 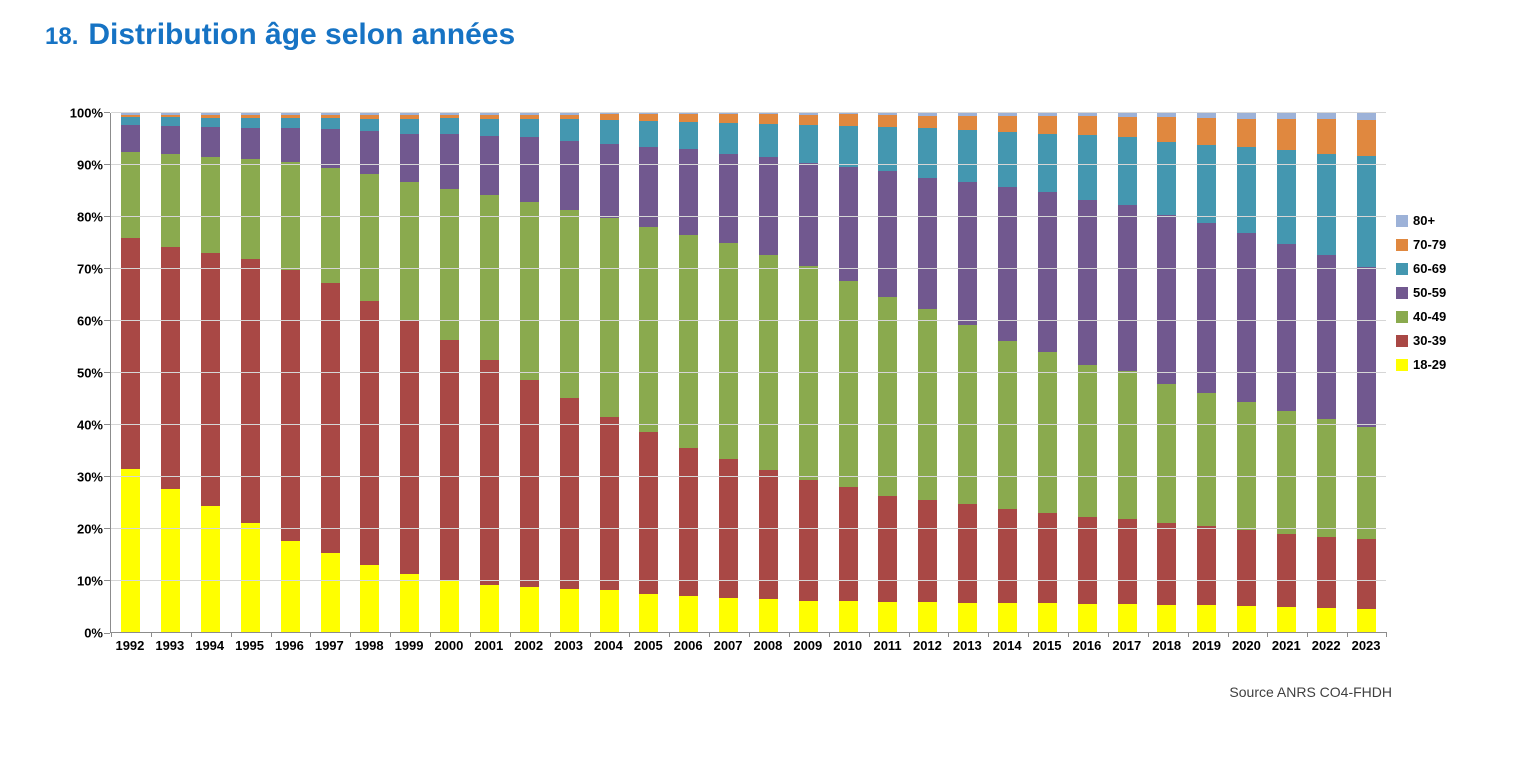 I want to click on x-tick-label: 1996, so click(x=289, y=645).